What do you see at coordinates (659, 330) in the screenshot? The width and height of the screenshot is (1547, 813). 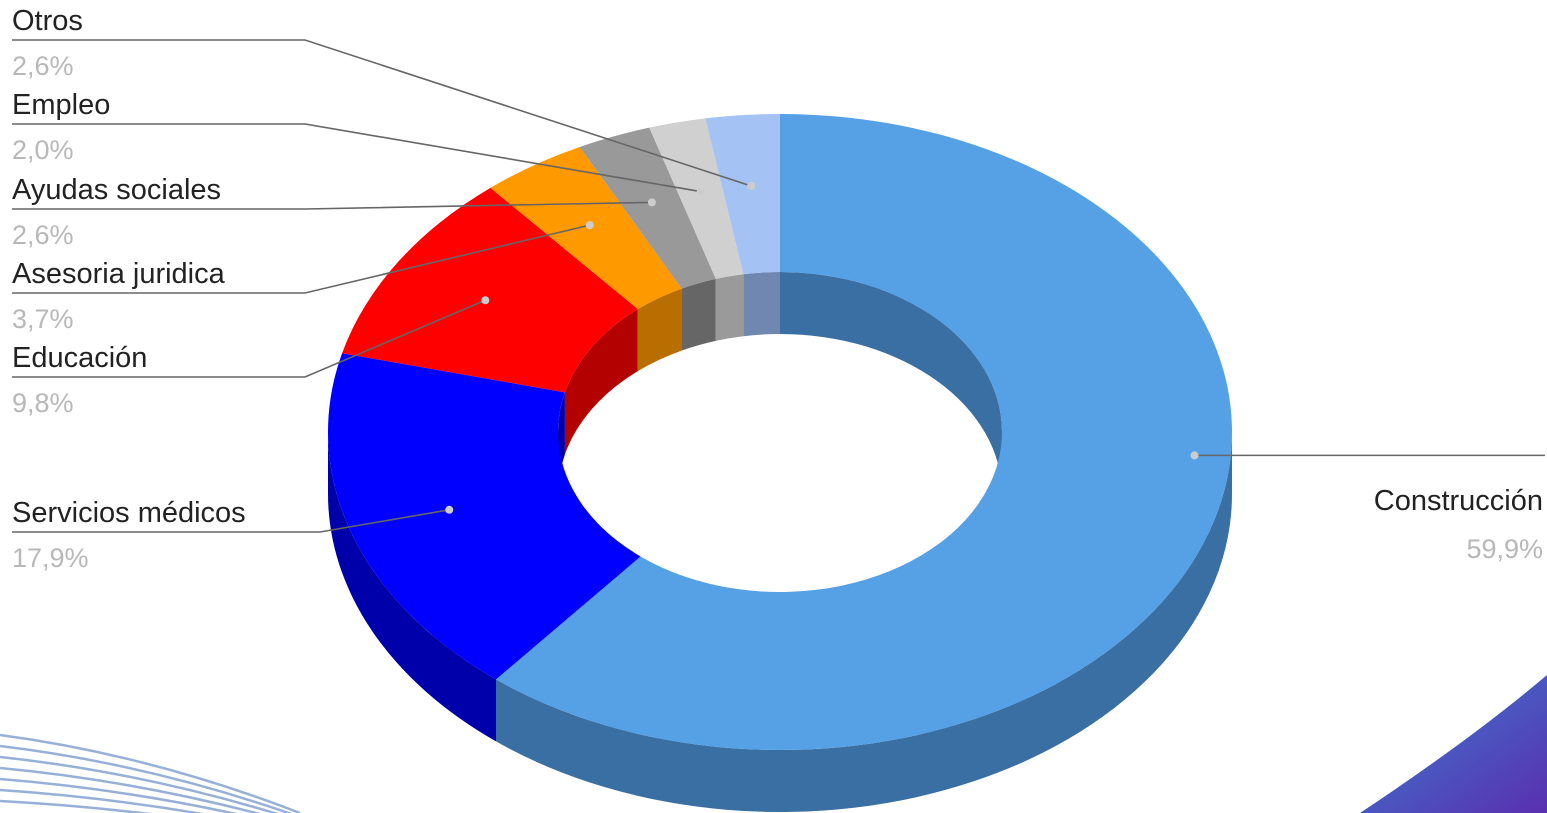 I see `inner-wall-asesoria-juridica` at bounding box center [659, 330].